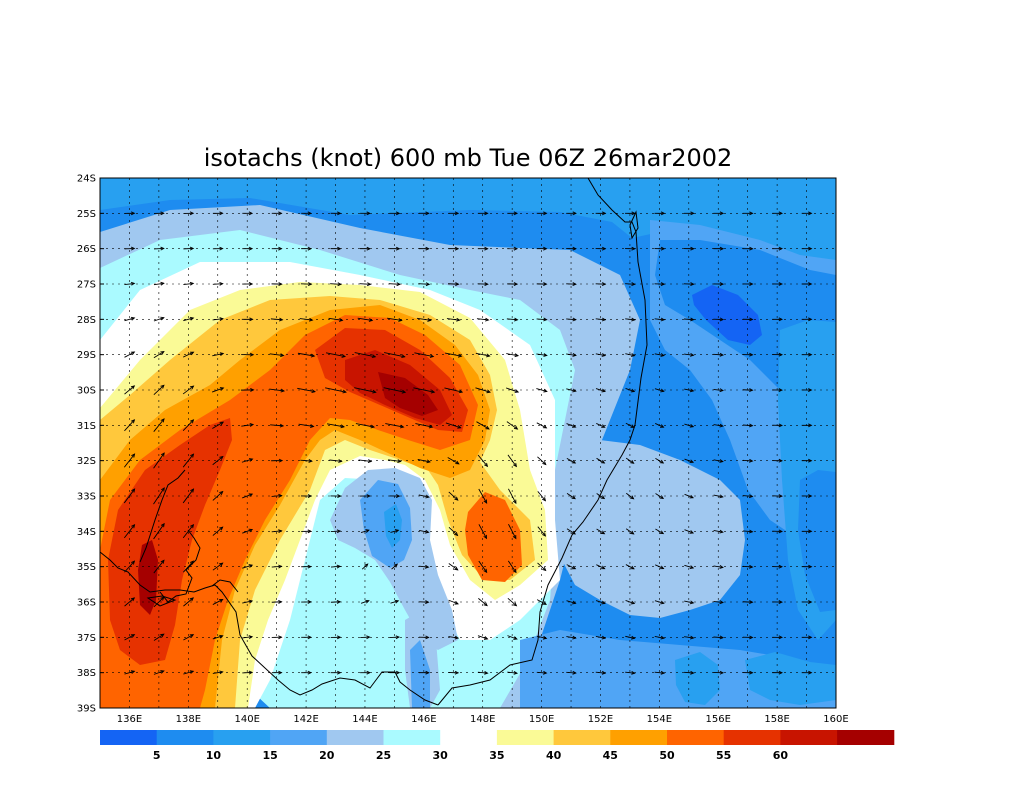 This screenshot has width=1024, height=800. I want to click on spencer-gulf-coastline, so click(225, 586).